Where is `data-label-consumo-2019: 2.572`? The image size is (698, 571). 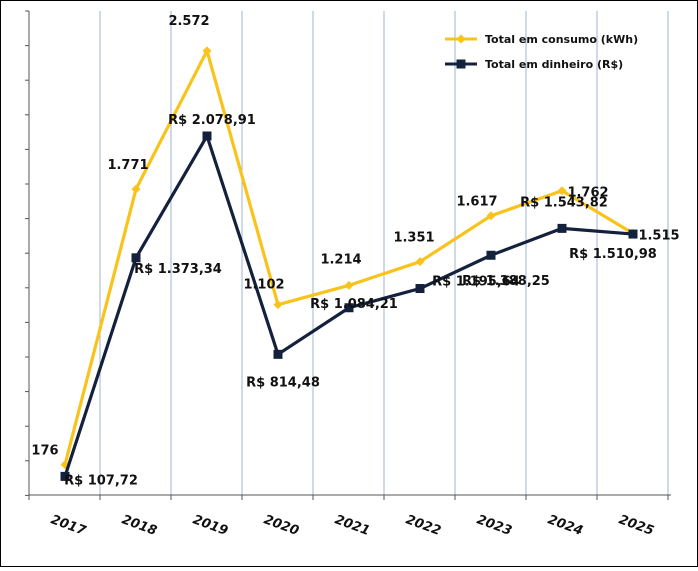 data-label-consumo-2019: 2.572 is located at coordinates (188, 21).